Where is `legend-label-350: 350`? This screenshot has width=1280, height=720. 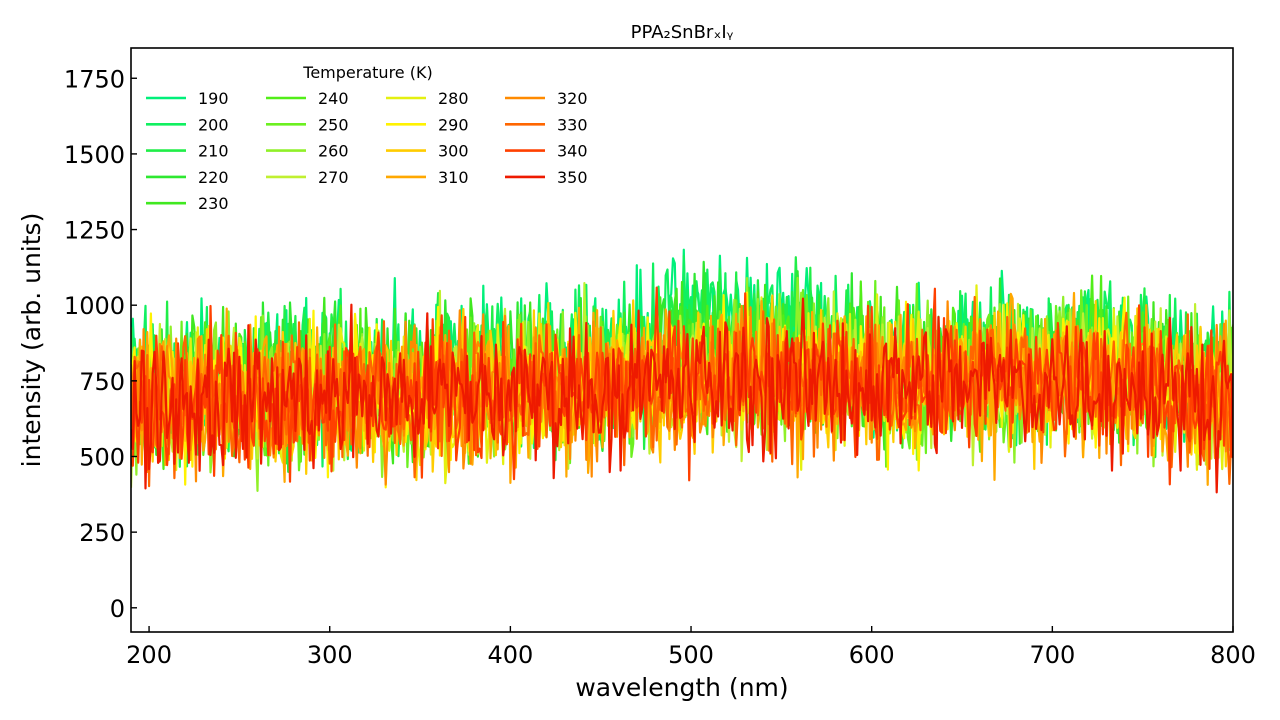 legend-label-350: 350 is located at coordinates (572, 177).